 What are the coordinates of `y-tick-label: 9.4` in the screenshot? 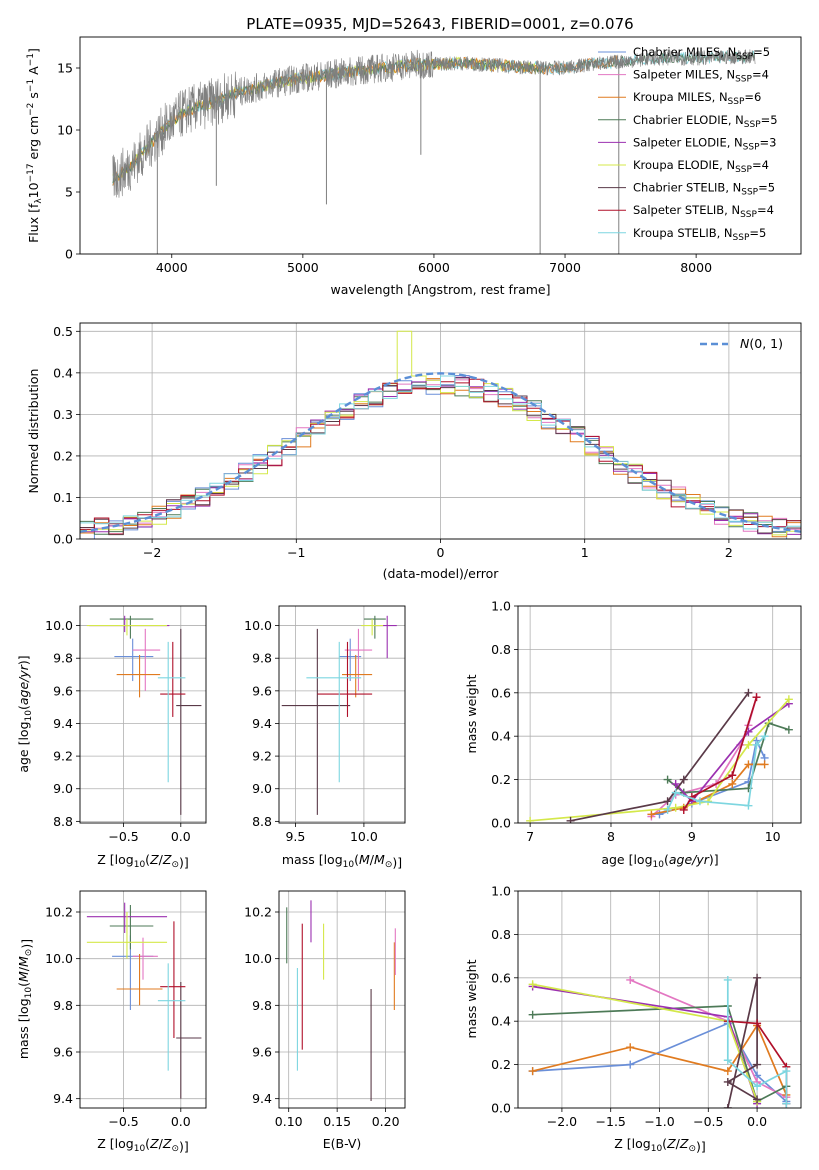 It's located at (262, 1098).